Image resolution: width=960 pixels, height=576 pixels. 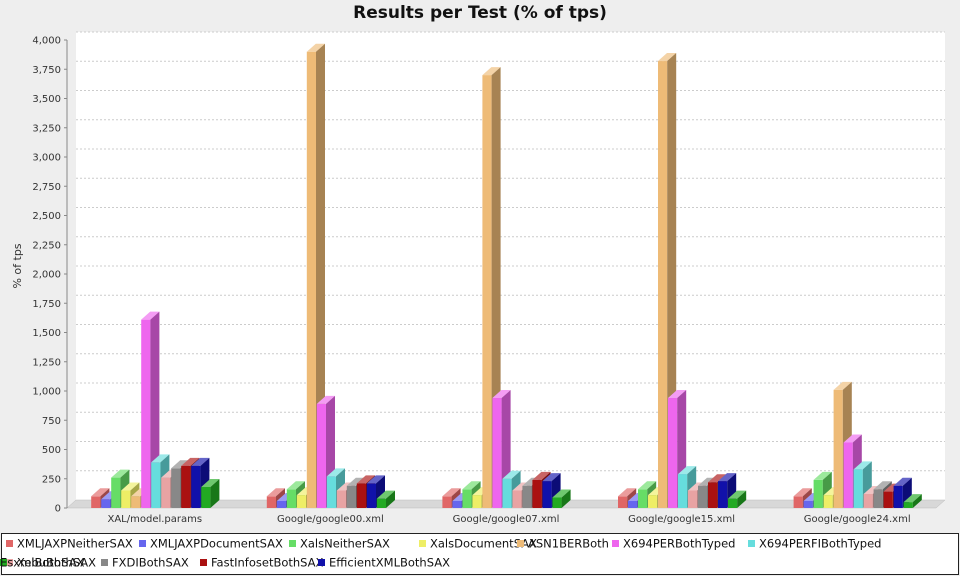 I want to click on legend-item: EsxmlBothSAX, so click(x=42, y=563).